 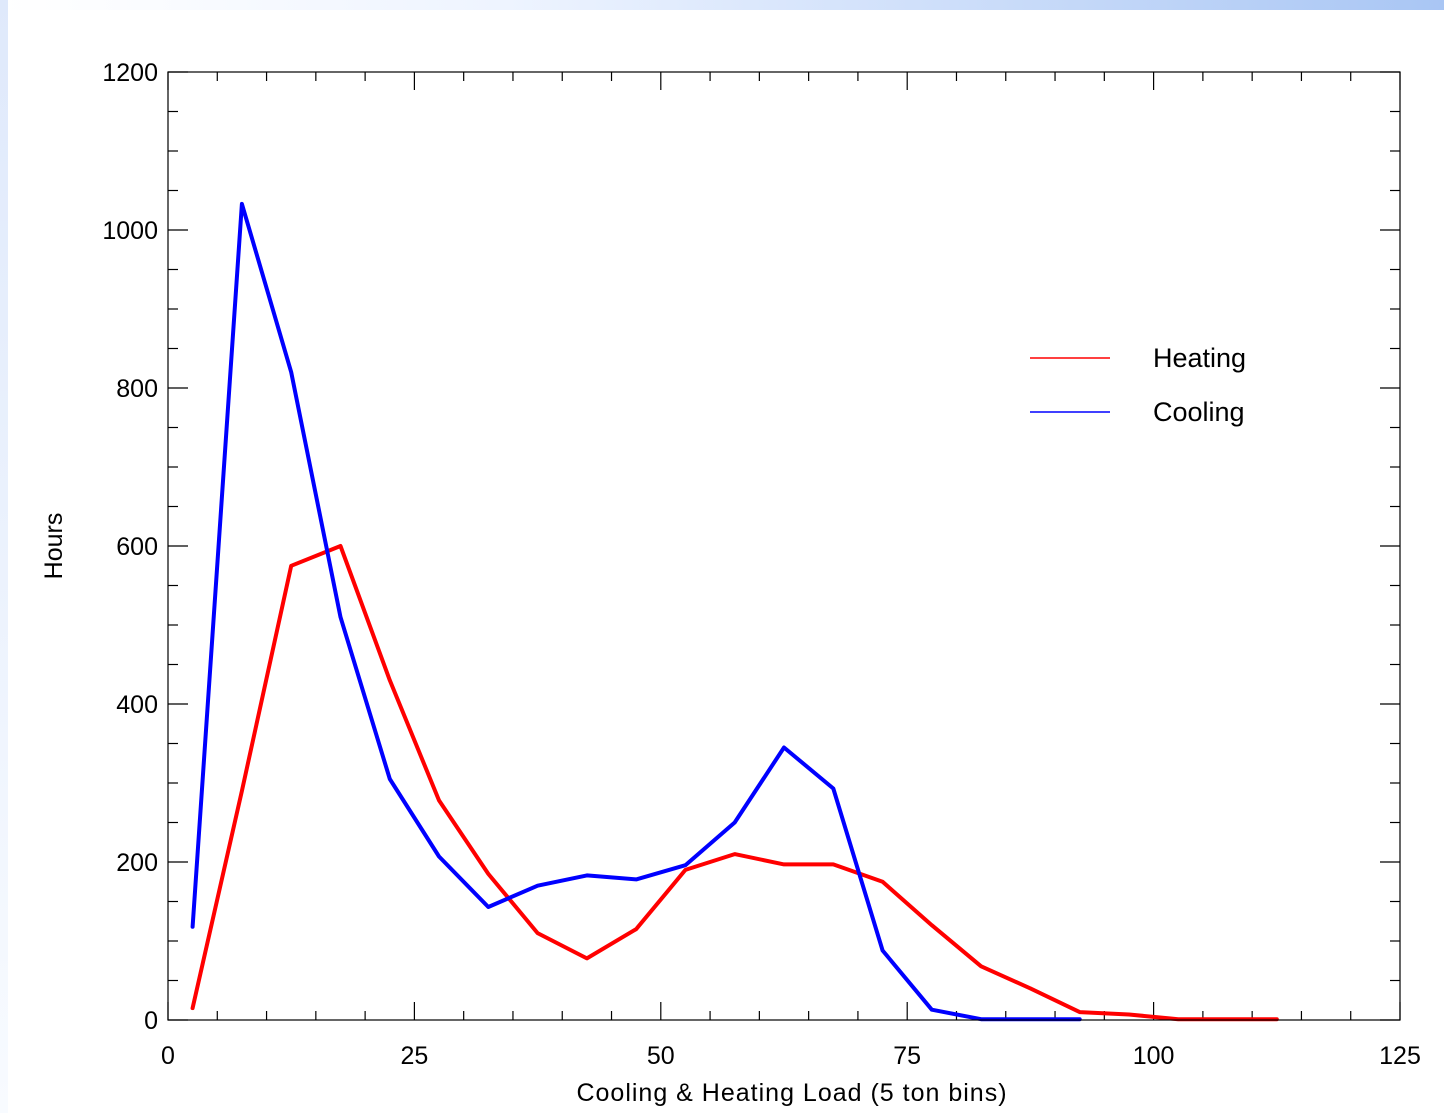 What do you see at coordinates (137, 389) in the screenshot?
I see `y-tick-label: 800` at bounding box center [137, 389].